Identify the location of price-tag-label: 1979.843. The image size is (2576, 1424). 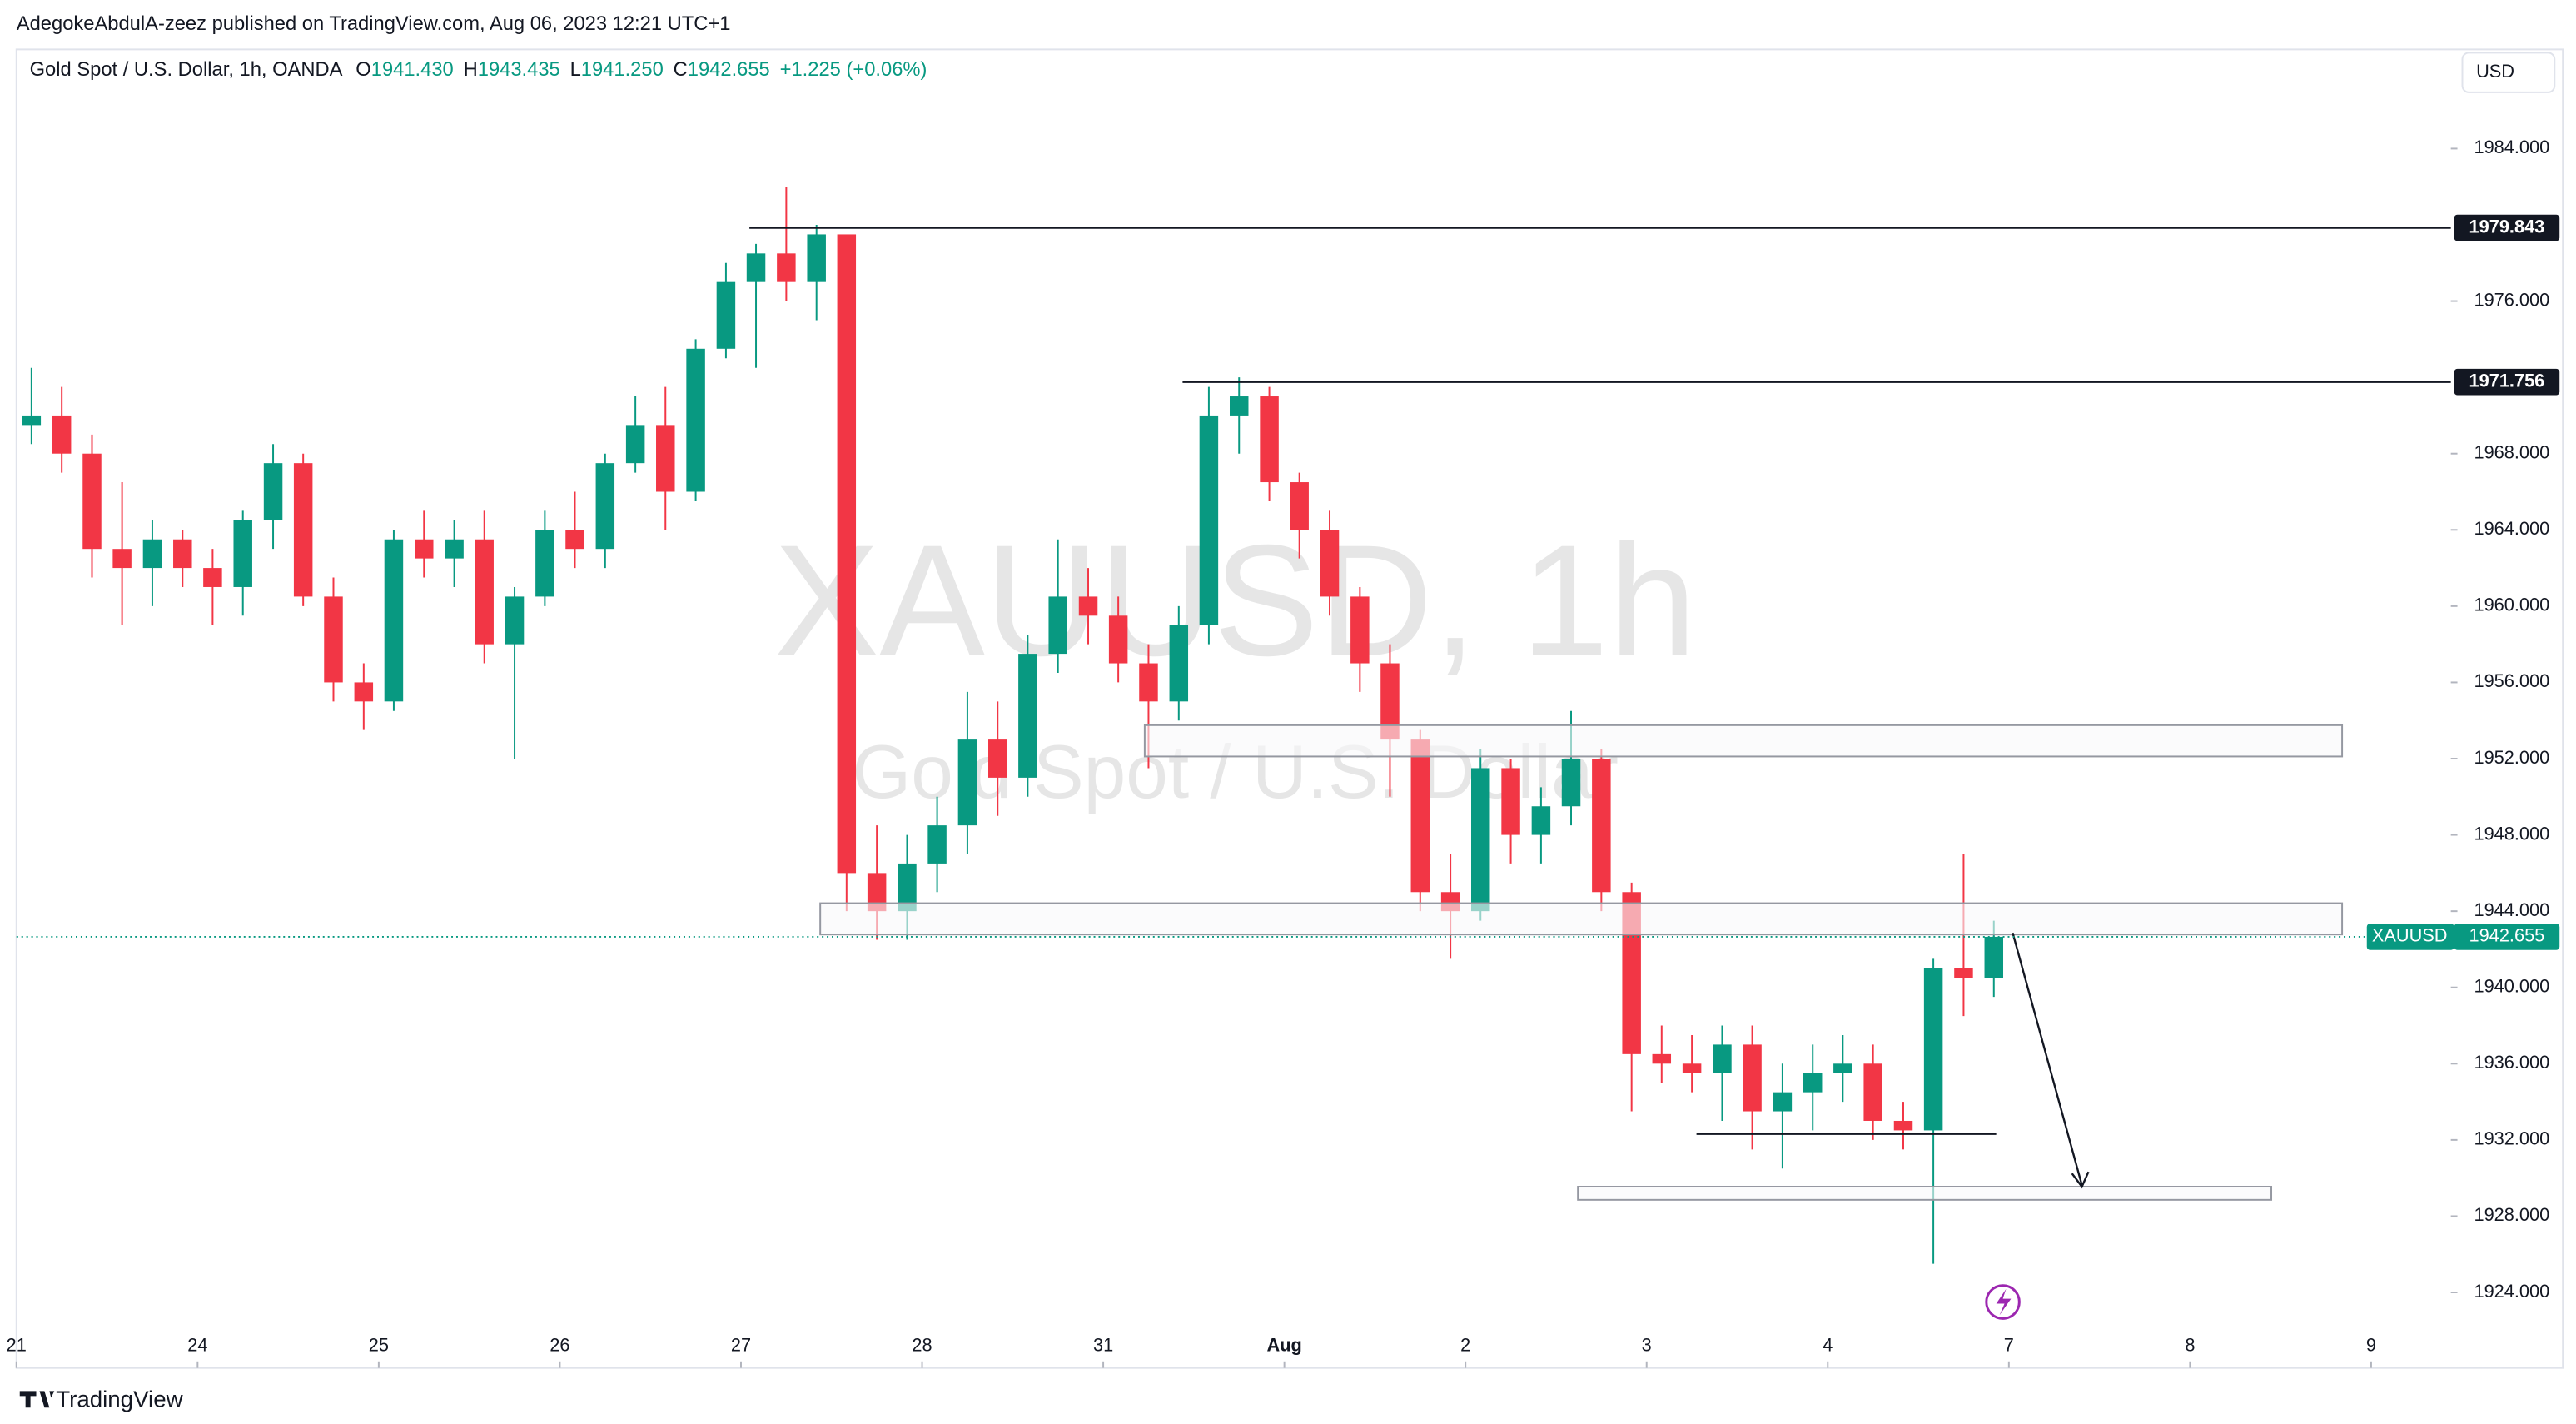
(2507, 226).